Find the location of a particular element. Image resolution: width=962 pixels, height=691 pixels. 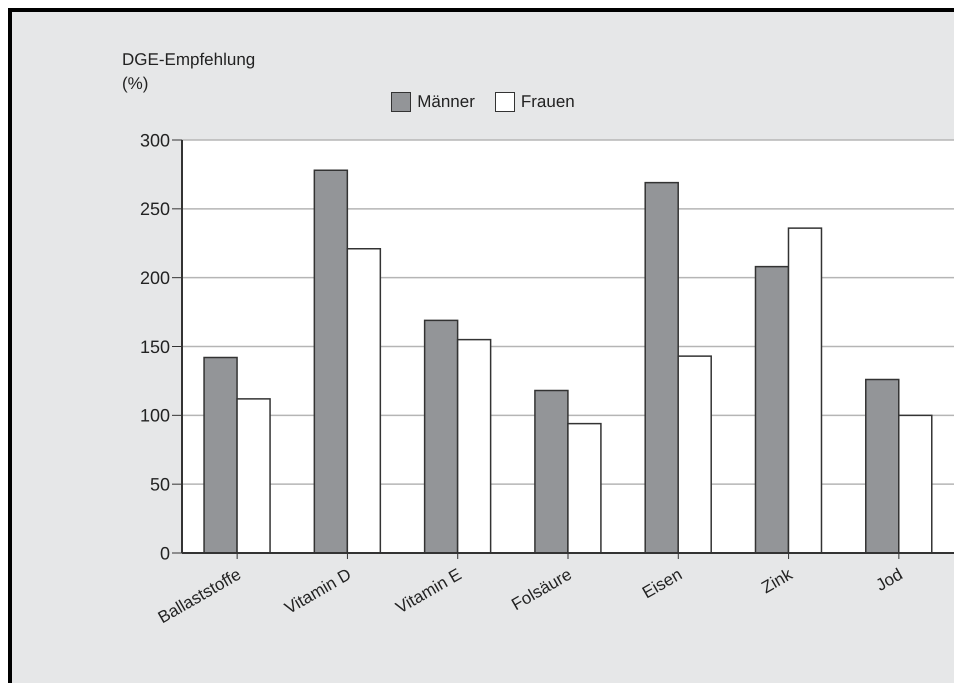

y-tick-label: 0 is located at coordinates (165, 553).